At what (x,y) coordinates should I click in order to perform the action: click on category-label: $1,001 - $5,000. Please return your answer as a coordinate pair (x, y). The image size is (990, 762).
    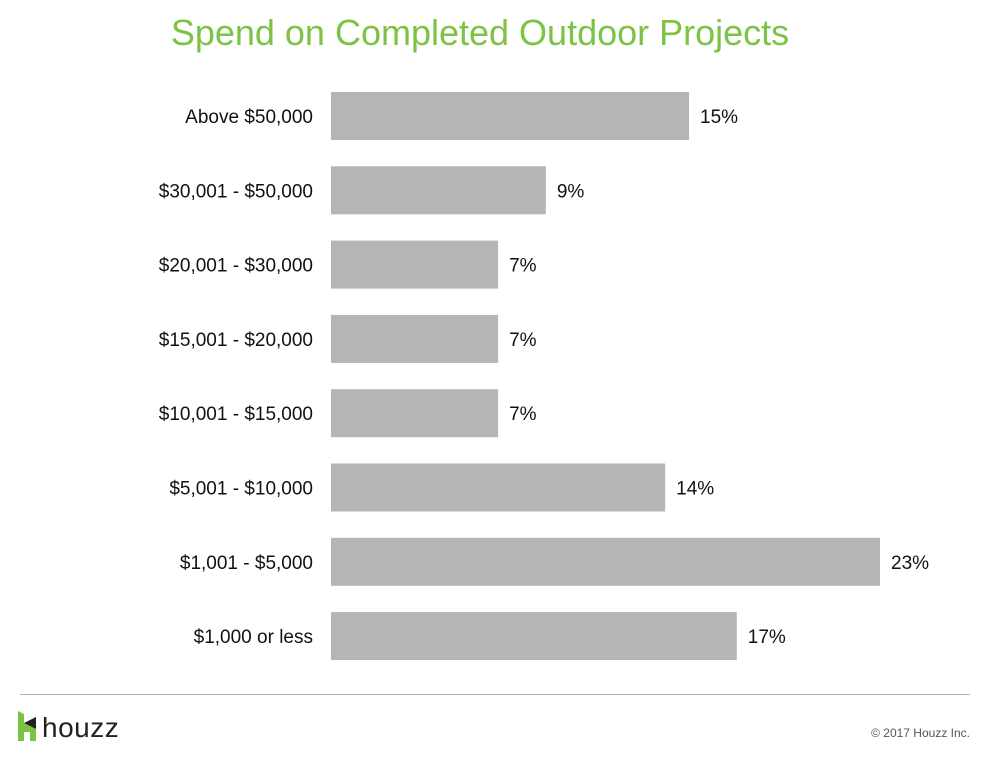
    Looking at the image, I should click on (246, 563).